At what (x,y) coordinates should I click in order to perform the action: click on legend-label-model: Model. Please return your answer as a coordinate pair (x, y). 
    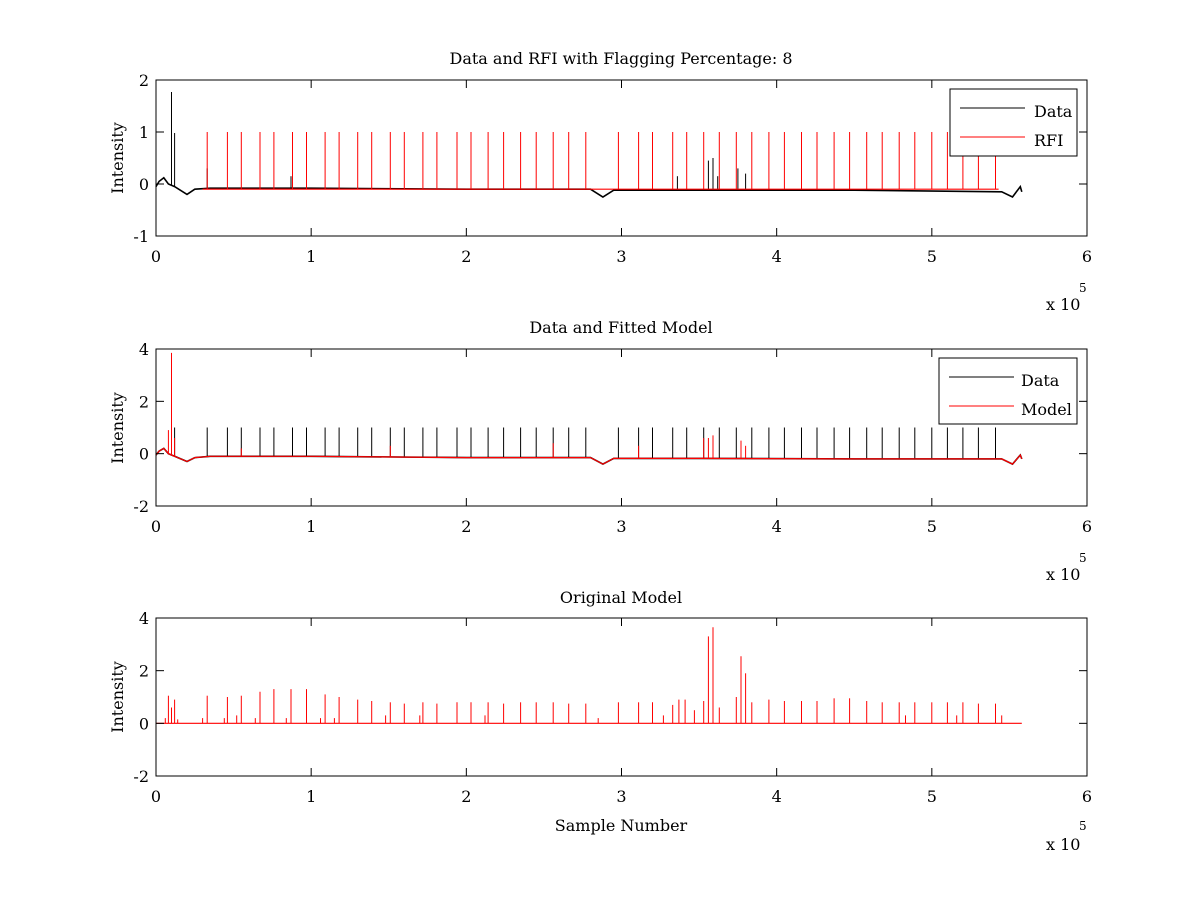
    Looking at the image, I should click on (1046, 409).